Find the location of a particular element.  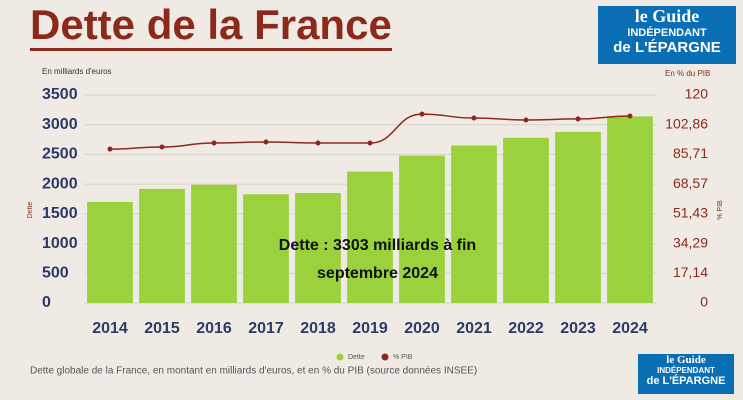

y2-unit-label: En % du PIB is located at coordinates (687, 73).